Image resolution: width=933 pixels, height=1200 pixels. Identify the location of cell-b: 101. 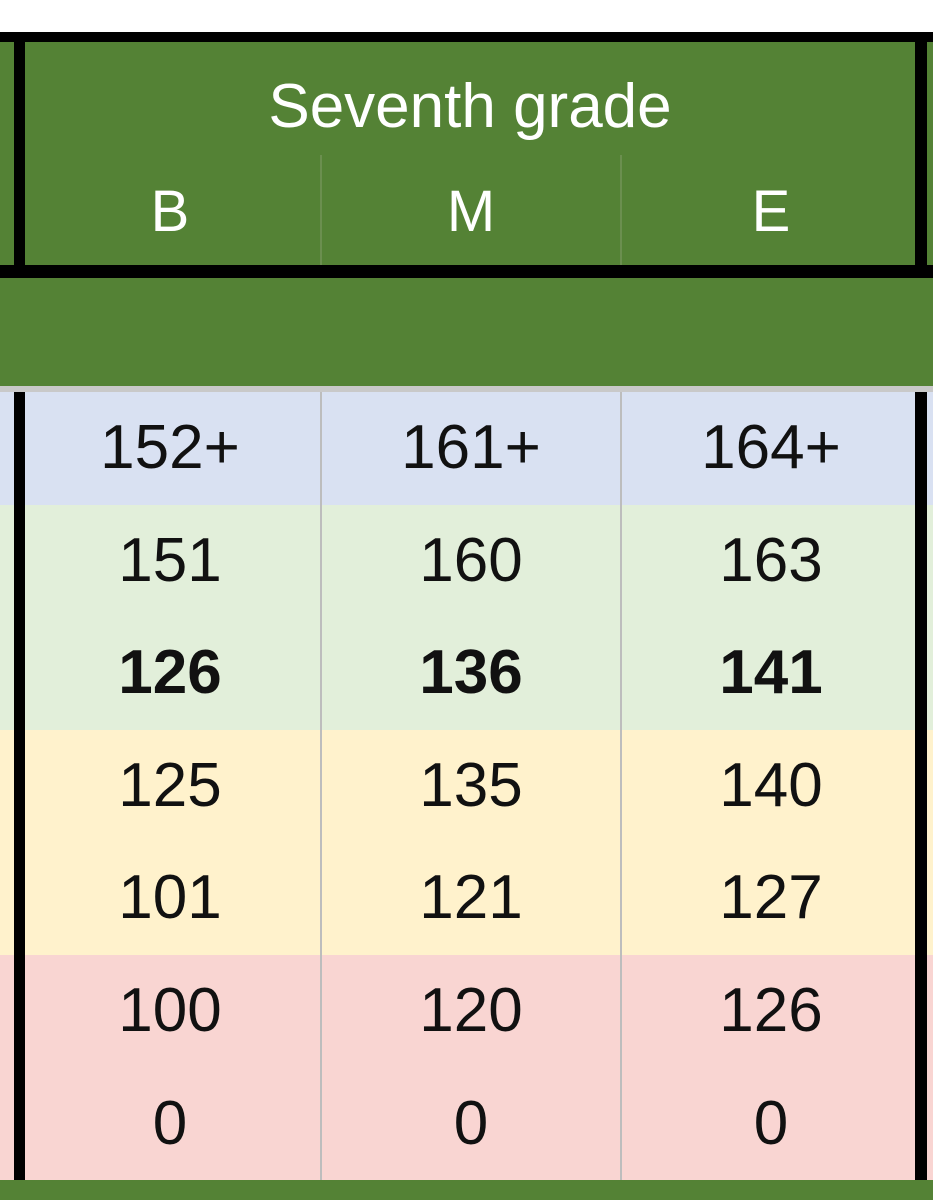
(170, 898).